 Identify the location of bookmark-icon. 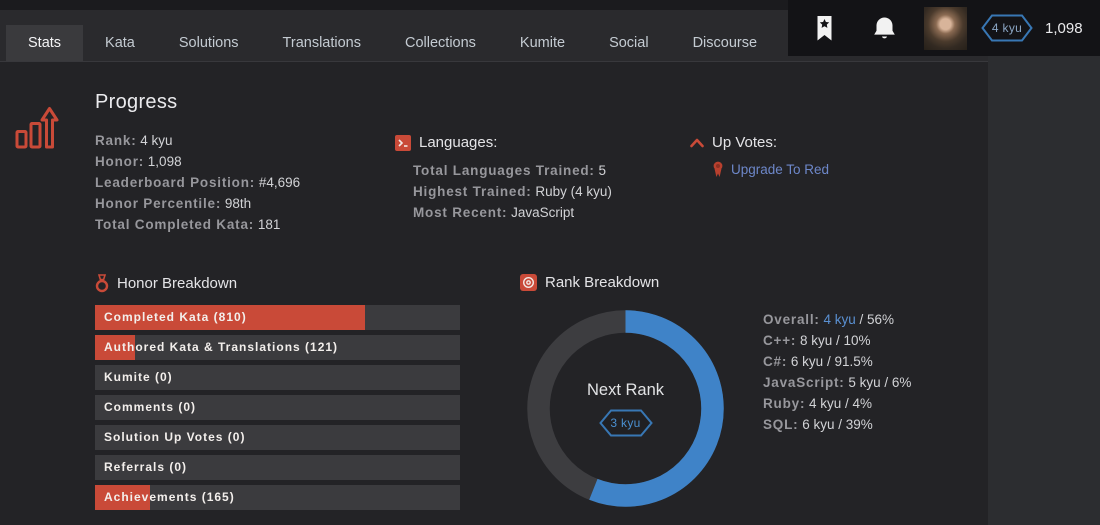
(824, 28).